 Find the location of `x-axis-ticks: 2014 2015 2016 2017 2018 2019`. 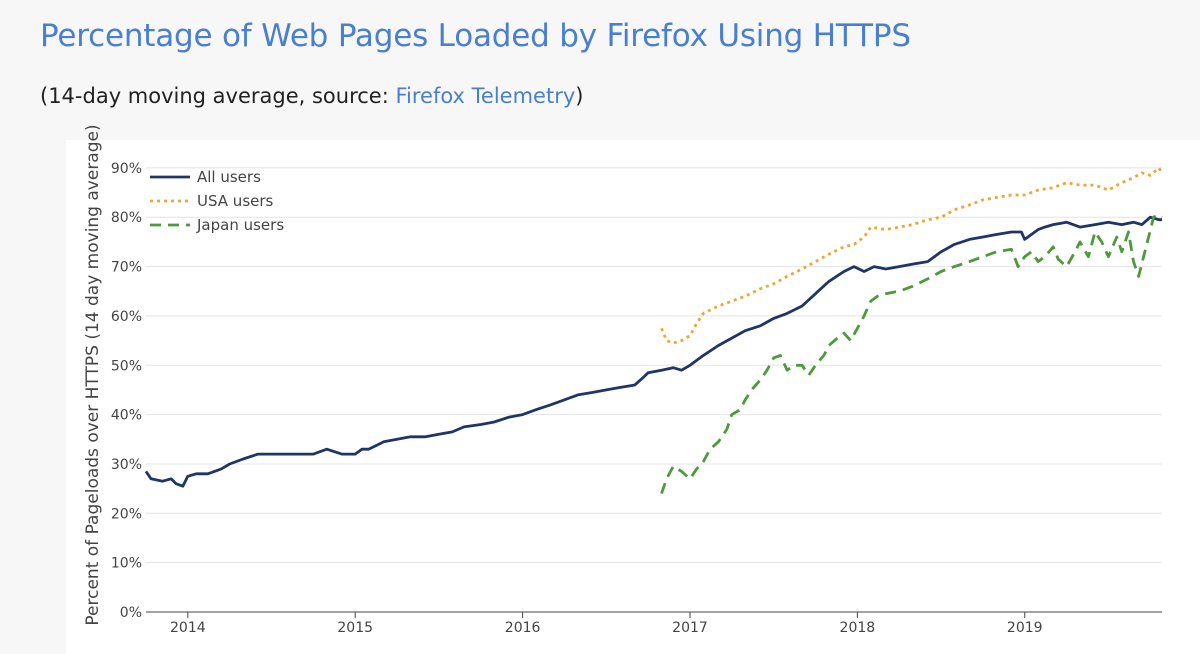

x-axis-ticks: 2014 2015 2016 2017 2018 2019 is located at coordinates (606, 624).